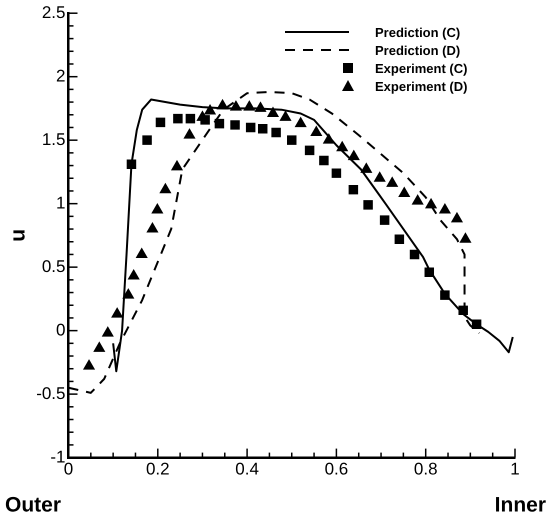  I want to click on legend-label: Prediction (D), so click(417, 50).